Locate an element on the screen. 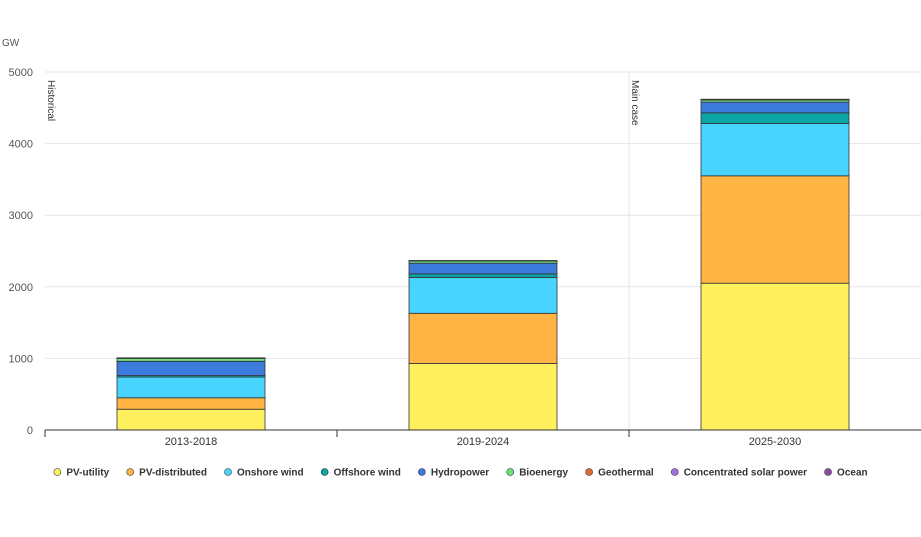  legend-label: Bioenergy is located at coordinates (543, 473).